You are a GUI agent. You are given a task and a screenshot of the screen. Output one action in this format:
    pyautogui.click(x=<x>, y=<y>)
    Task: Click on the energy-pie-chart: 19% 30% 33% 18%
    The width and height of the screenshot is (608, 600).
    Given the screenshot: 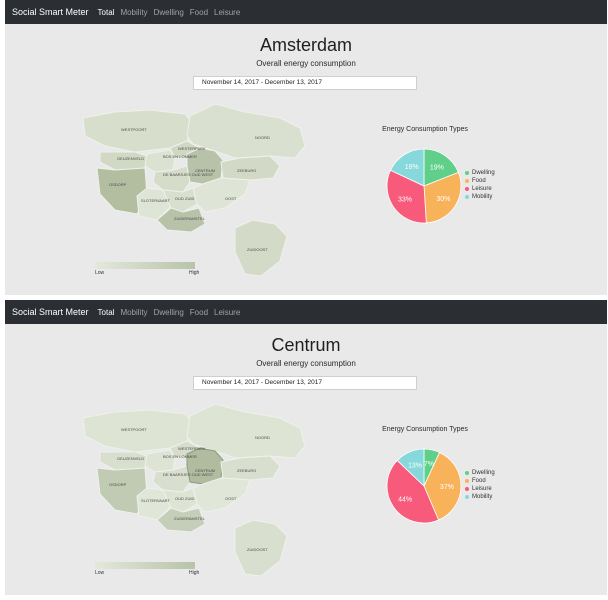 What is the action you would take?
    pyautogui.click(x=424, y=186)
    